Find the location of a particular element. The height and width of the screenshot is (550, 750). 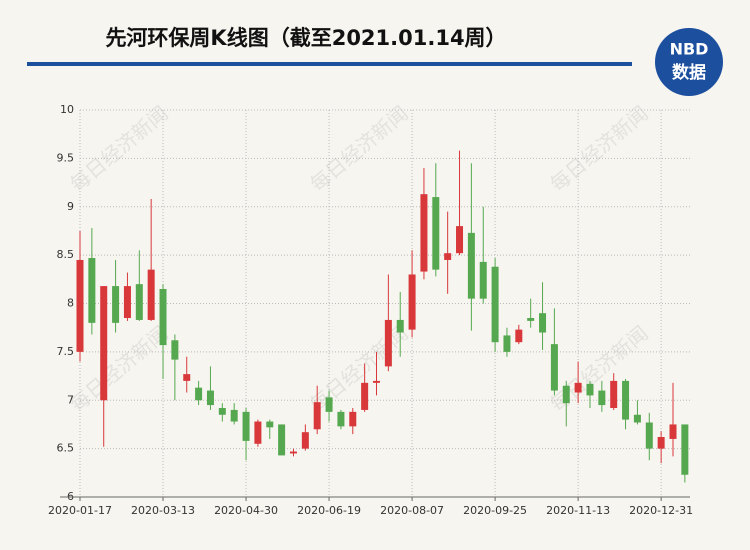

x-tick-label: 2020-09-25 is located at coordinates (495, 510).